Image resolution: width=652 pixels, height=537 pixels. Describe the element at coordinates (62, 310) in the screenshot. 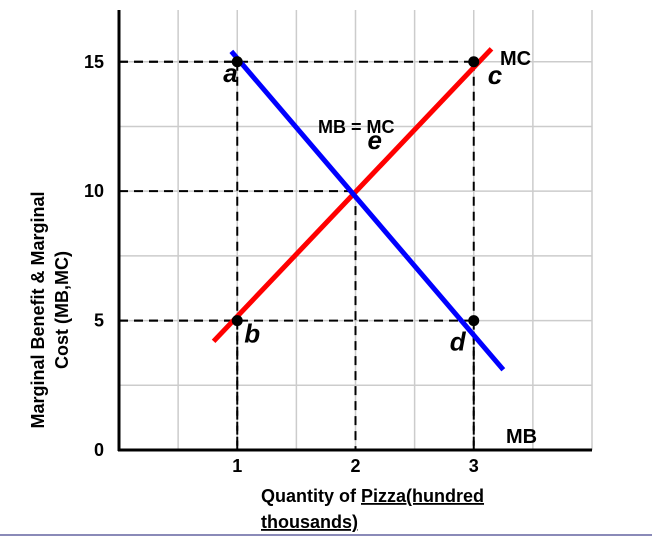

I see `y-axis-label-line2: Cost (MB,MC)` at that location.